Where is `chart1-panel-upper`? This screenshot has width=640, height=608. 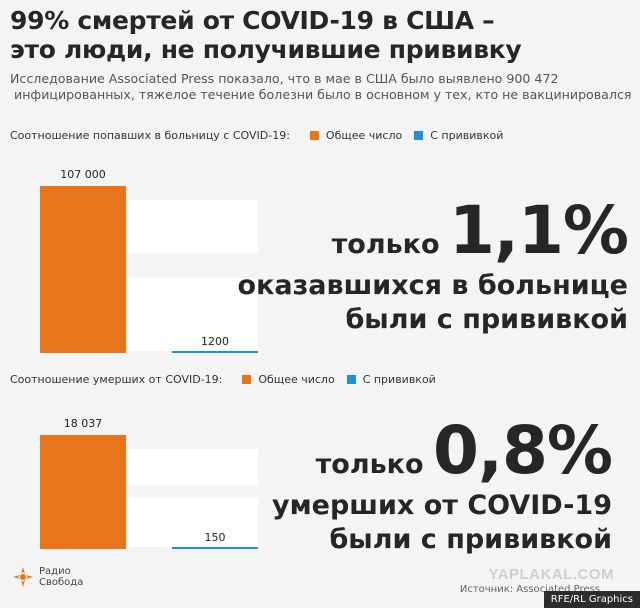
chart1-panel-upper is located at coordinates (193, 227).